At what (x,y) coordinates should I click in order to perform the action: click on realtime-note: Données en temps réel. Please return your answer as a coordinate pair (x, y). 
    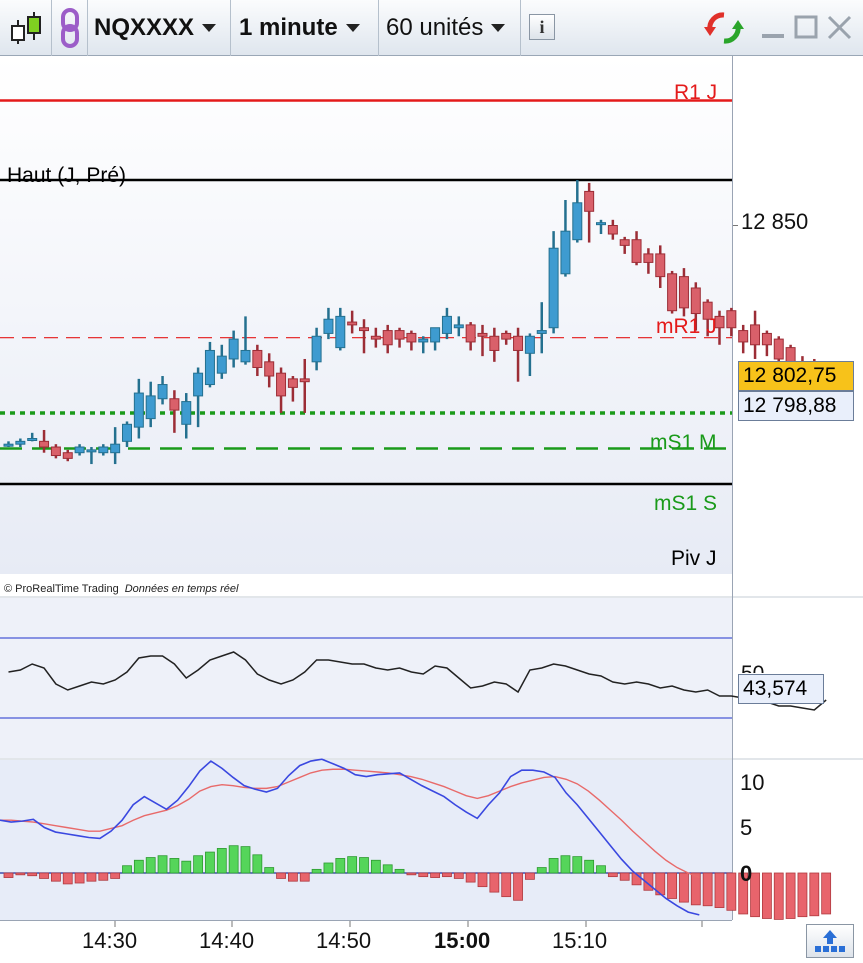
    Looking at the image, I should click on (181, 589).